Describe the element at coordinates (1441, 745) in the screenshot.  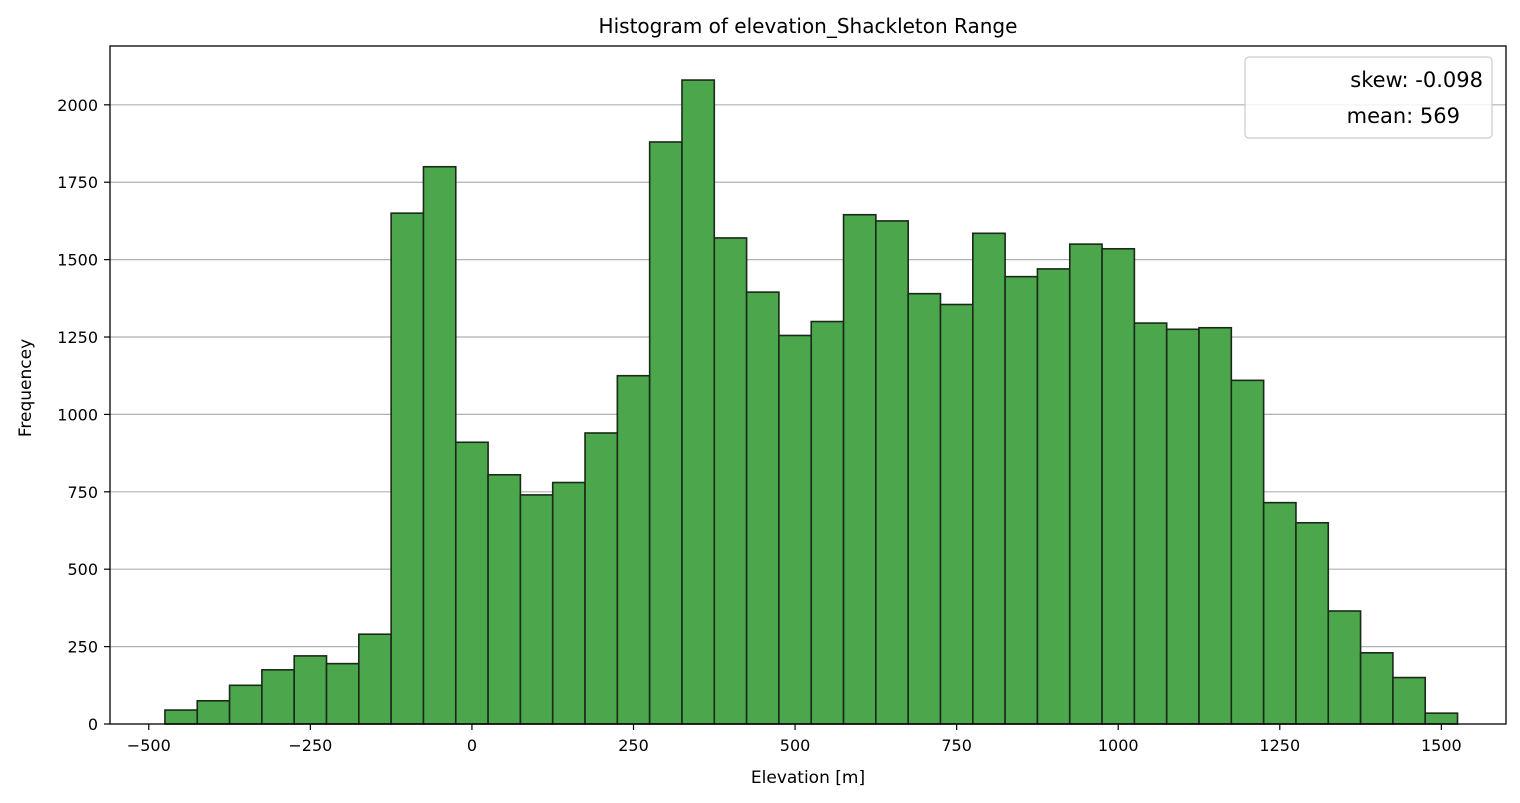
I see `x-tick-label: 1500` at that location.